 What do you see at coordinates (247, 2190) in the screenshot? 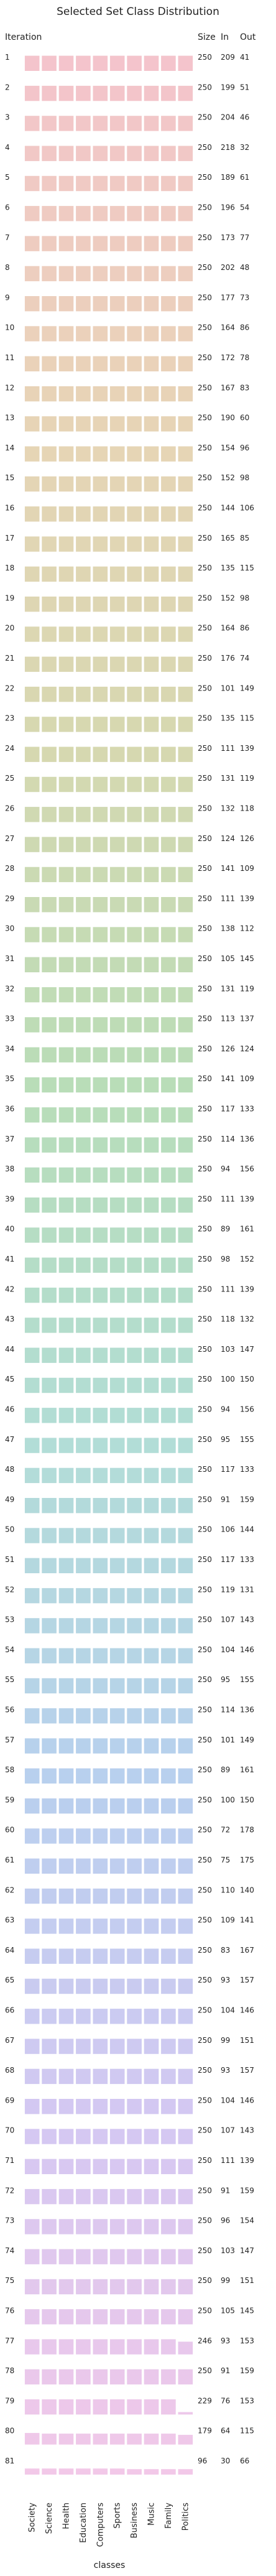
I see `out-value: 159` at bounding box center [247, 2190].